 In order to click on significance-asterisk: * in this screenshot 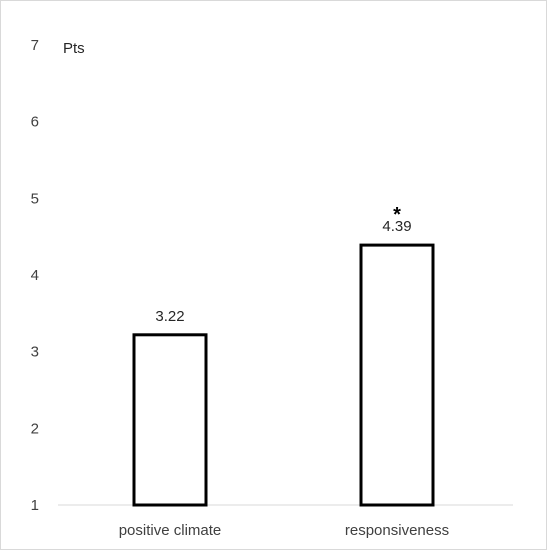, I will do `click(397, 215)`.